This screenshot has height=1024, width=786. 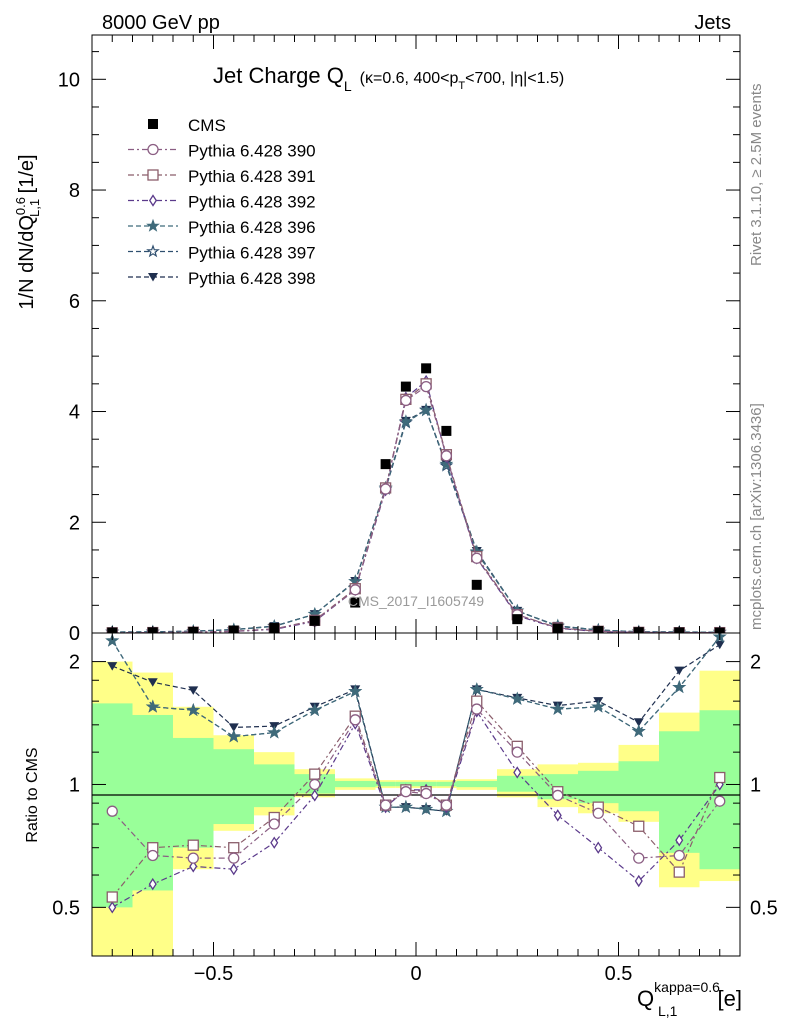 I want to click on process-label: Jets, so click(x=712, y=23).